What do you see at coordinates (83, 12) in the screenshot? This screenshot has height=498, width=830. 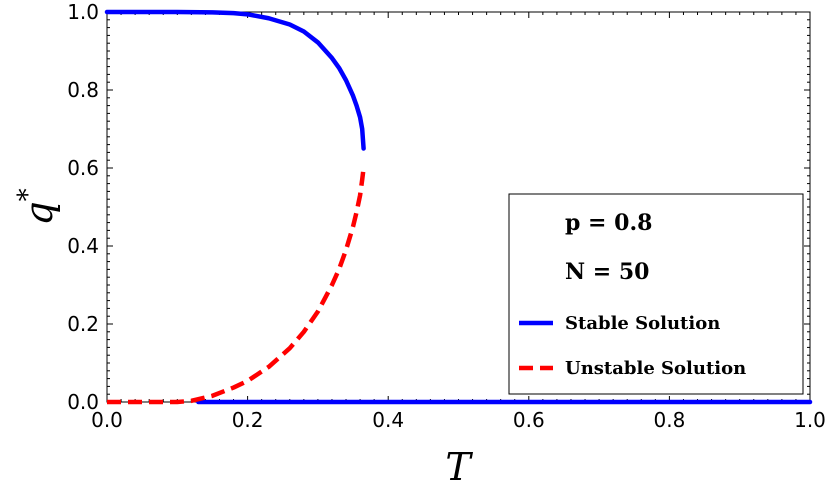 I see `y-tick-label: 1.0` at bounding box center [83, 12].